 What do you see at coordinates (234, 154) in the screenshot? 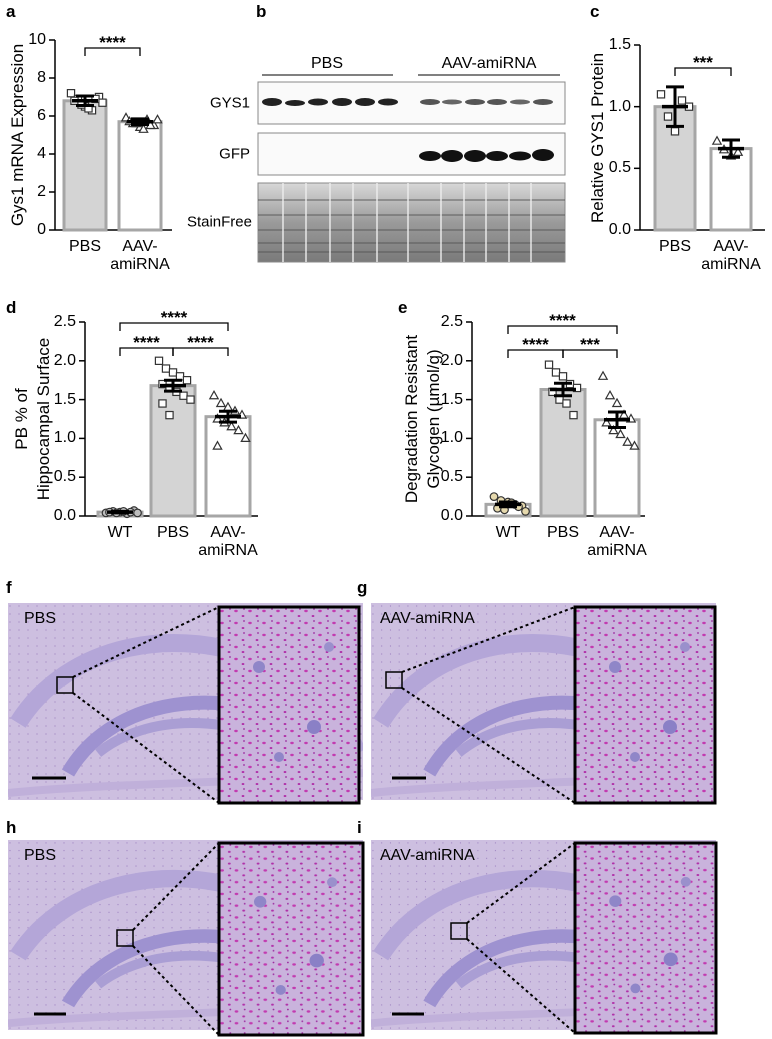
I see `blot-row-label: GFP` at bounding box center [234, 154].